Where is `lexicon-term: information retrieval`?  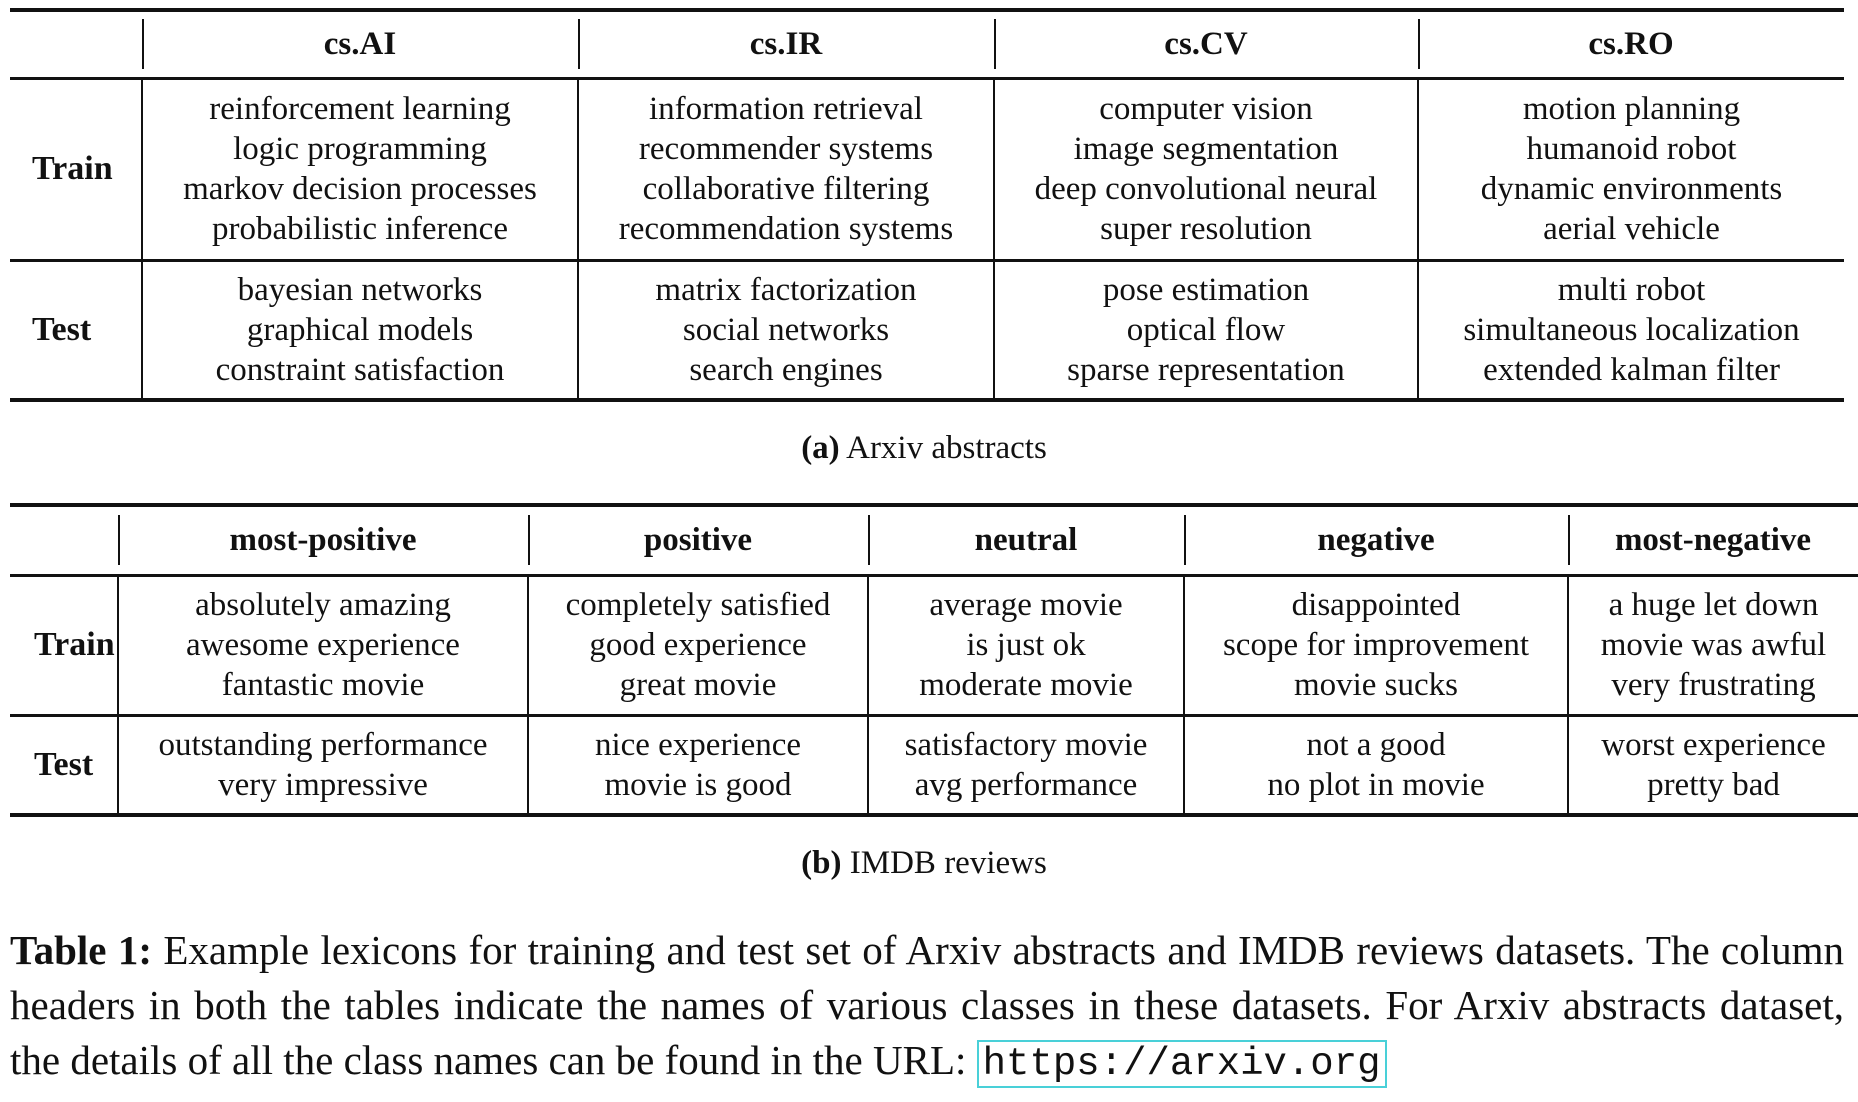
lexicon-term: information retrieval is located at coordinates (786, 109).